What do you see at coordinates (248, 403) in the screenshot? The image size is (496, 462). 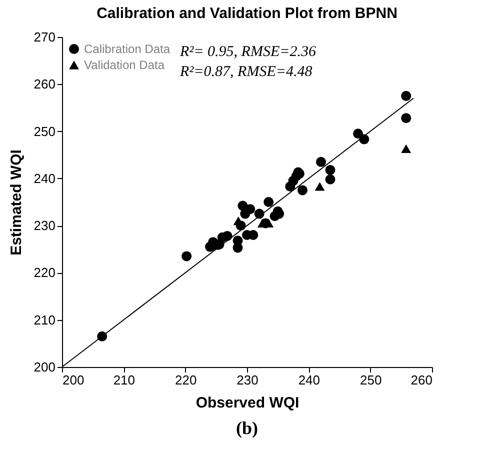 I see `x-axis-title: Observed WQI` at bounding box center [248, 403].